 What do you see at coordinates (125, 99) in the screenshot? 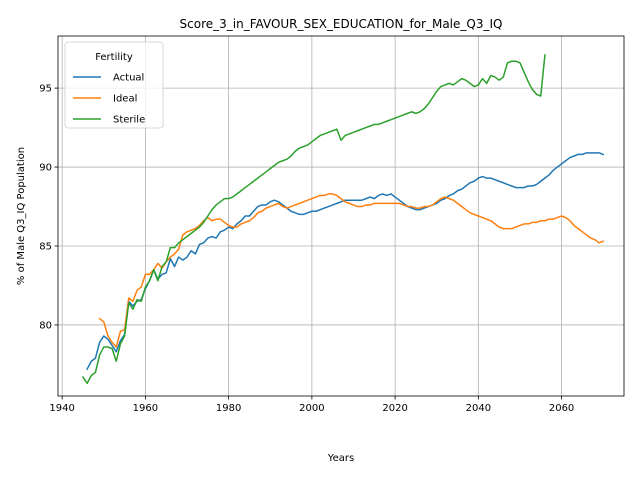
I see `legend-label-ideal: Ideal` at bounding box center [125, 99].